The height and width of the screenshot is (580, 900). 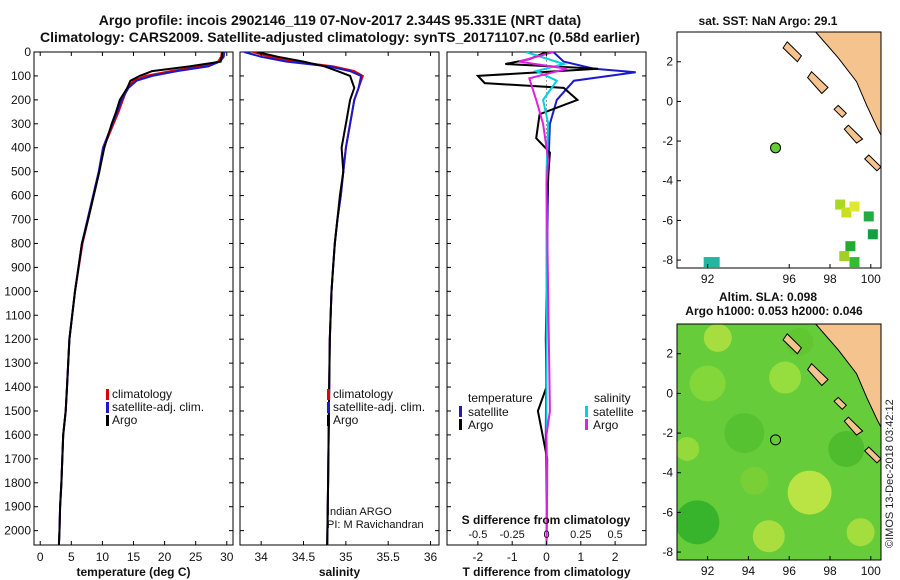 I want to click on depth-tick-label: 900, so click(x=21, y=267).